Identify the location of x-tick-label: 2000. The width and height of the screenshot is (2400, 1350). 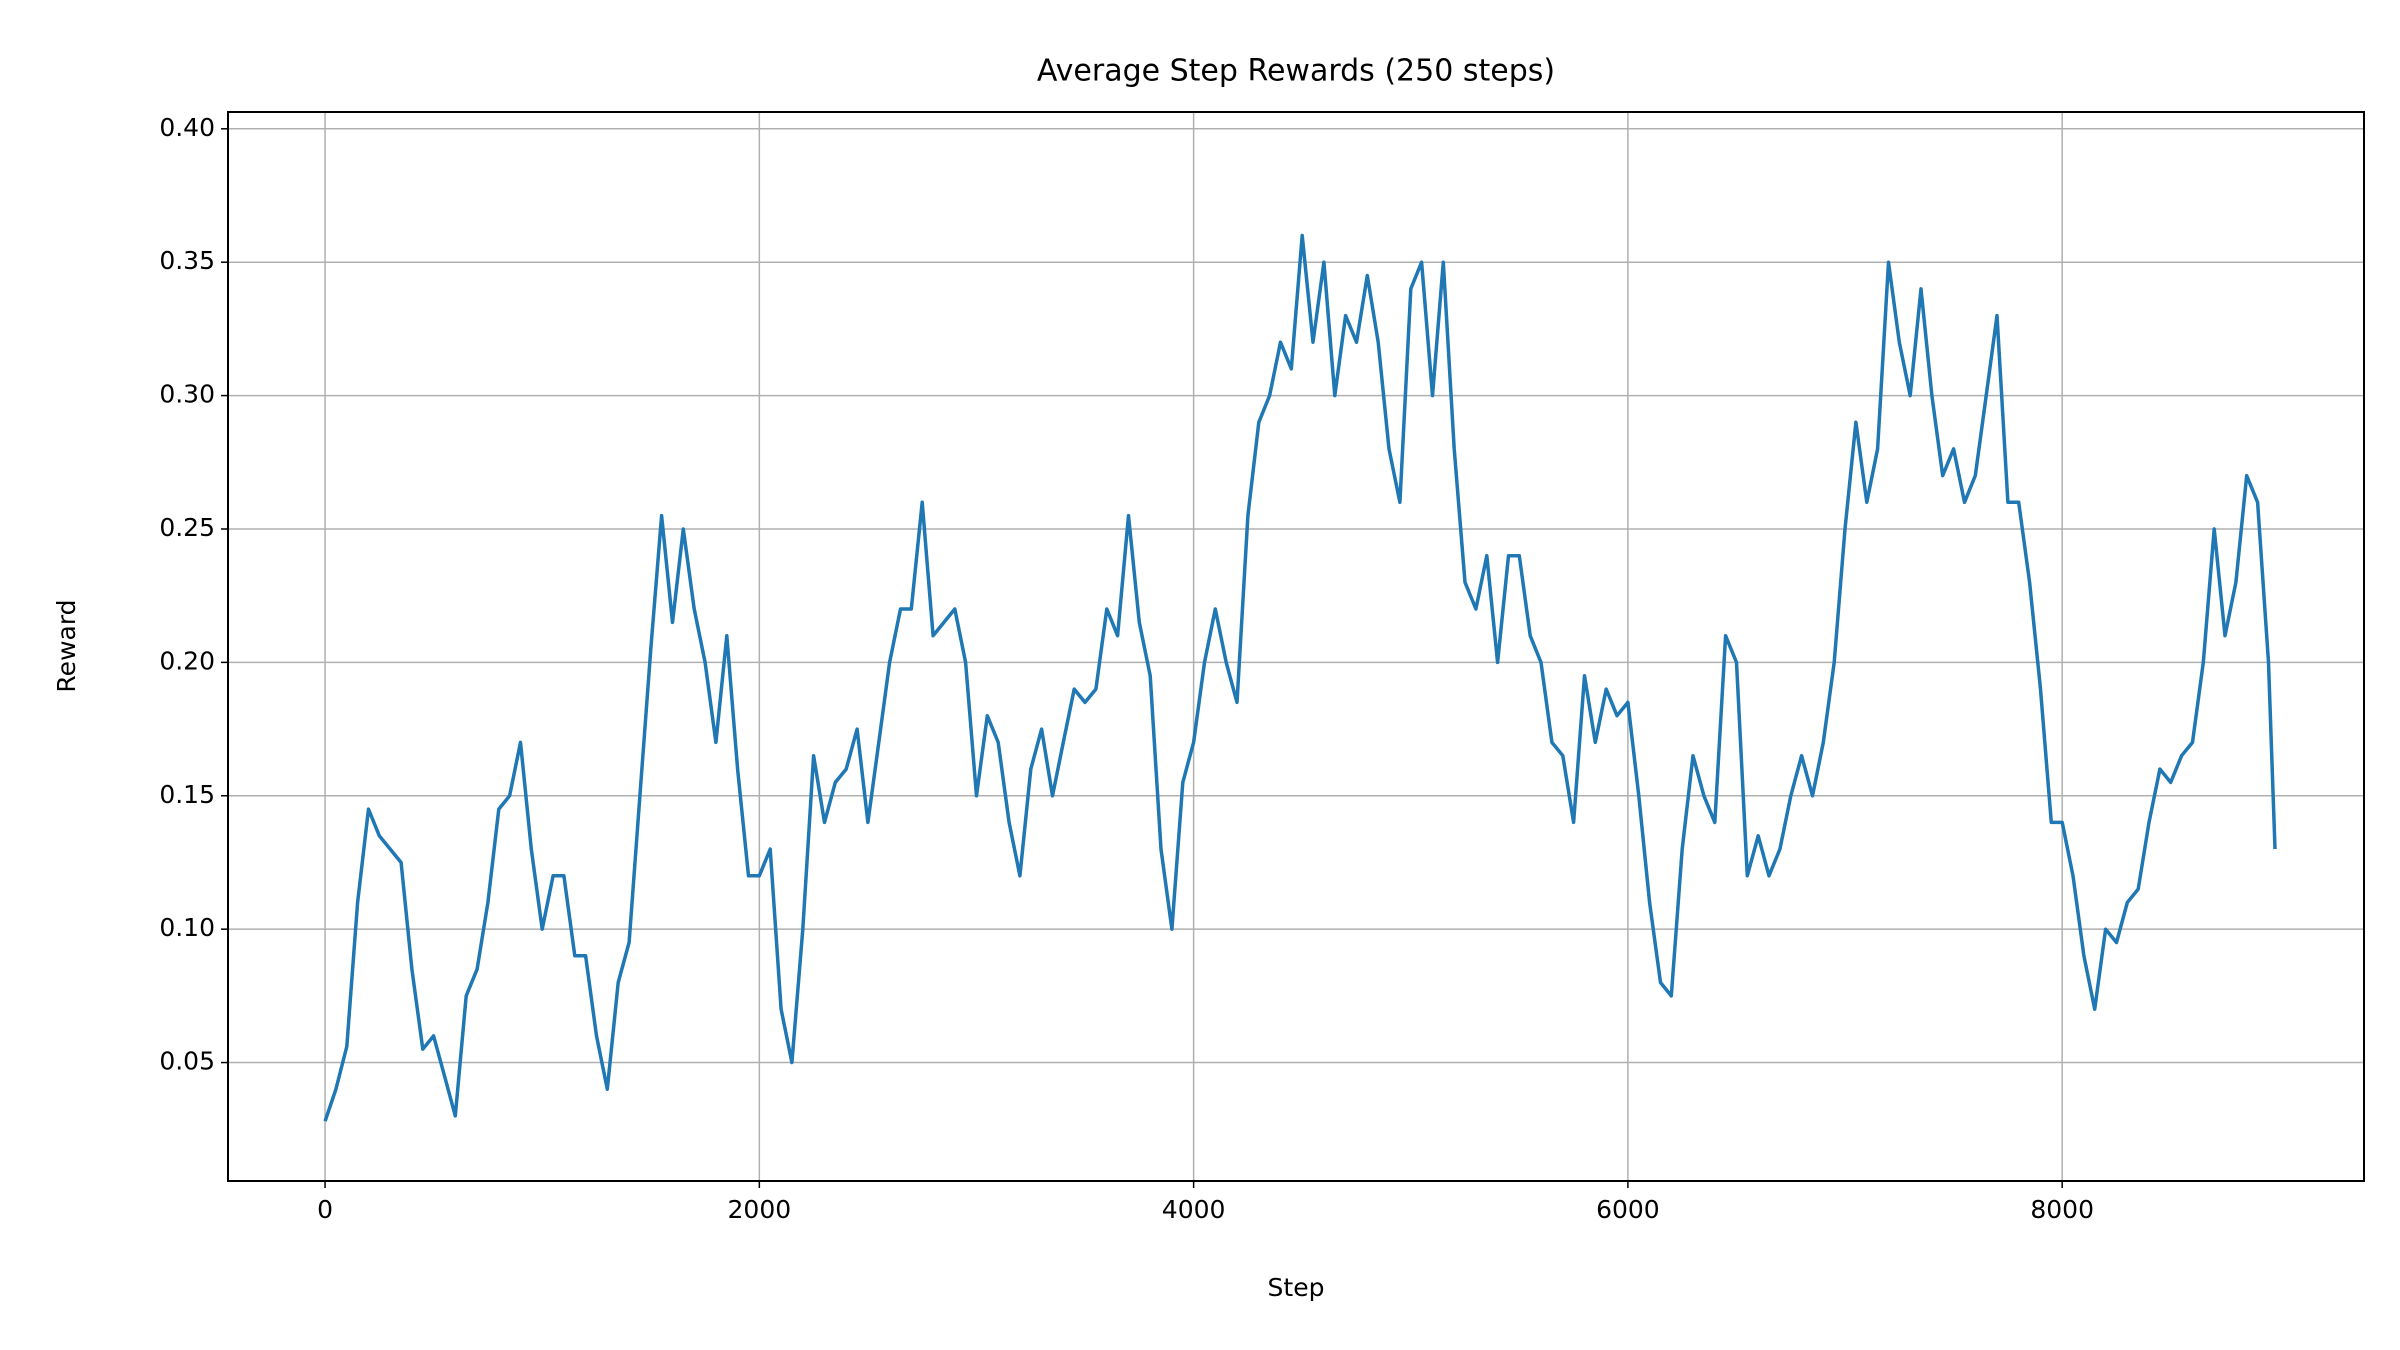
(760, 1209).